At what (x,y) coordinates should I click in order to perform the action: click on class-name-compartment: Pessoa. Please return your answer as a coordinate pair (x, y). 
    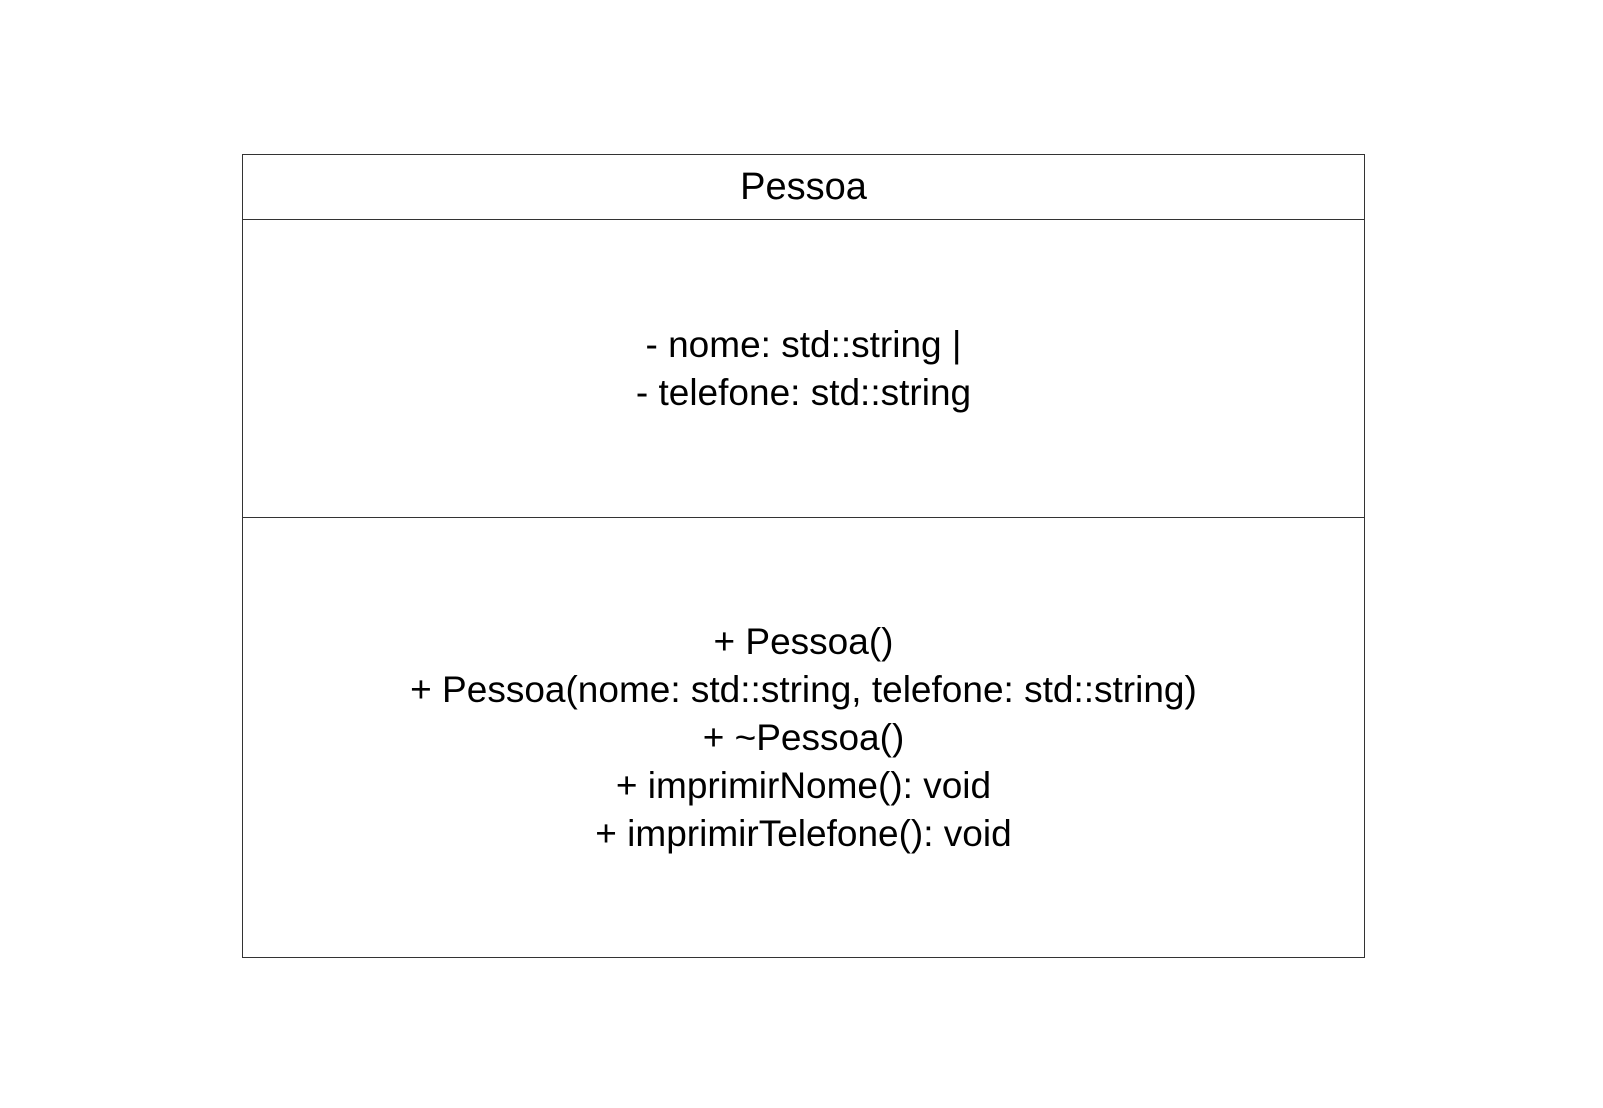
    Looking at the image, I should click on (803, 187).